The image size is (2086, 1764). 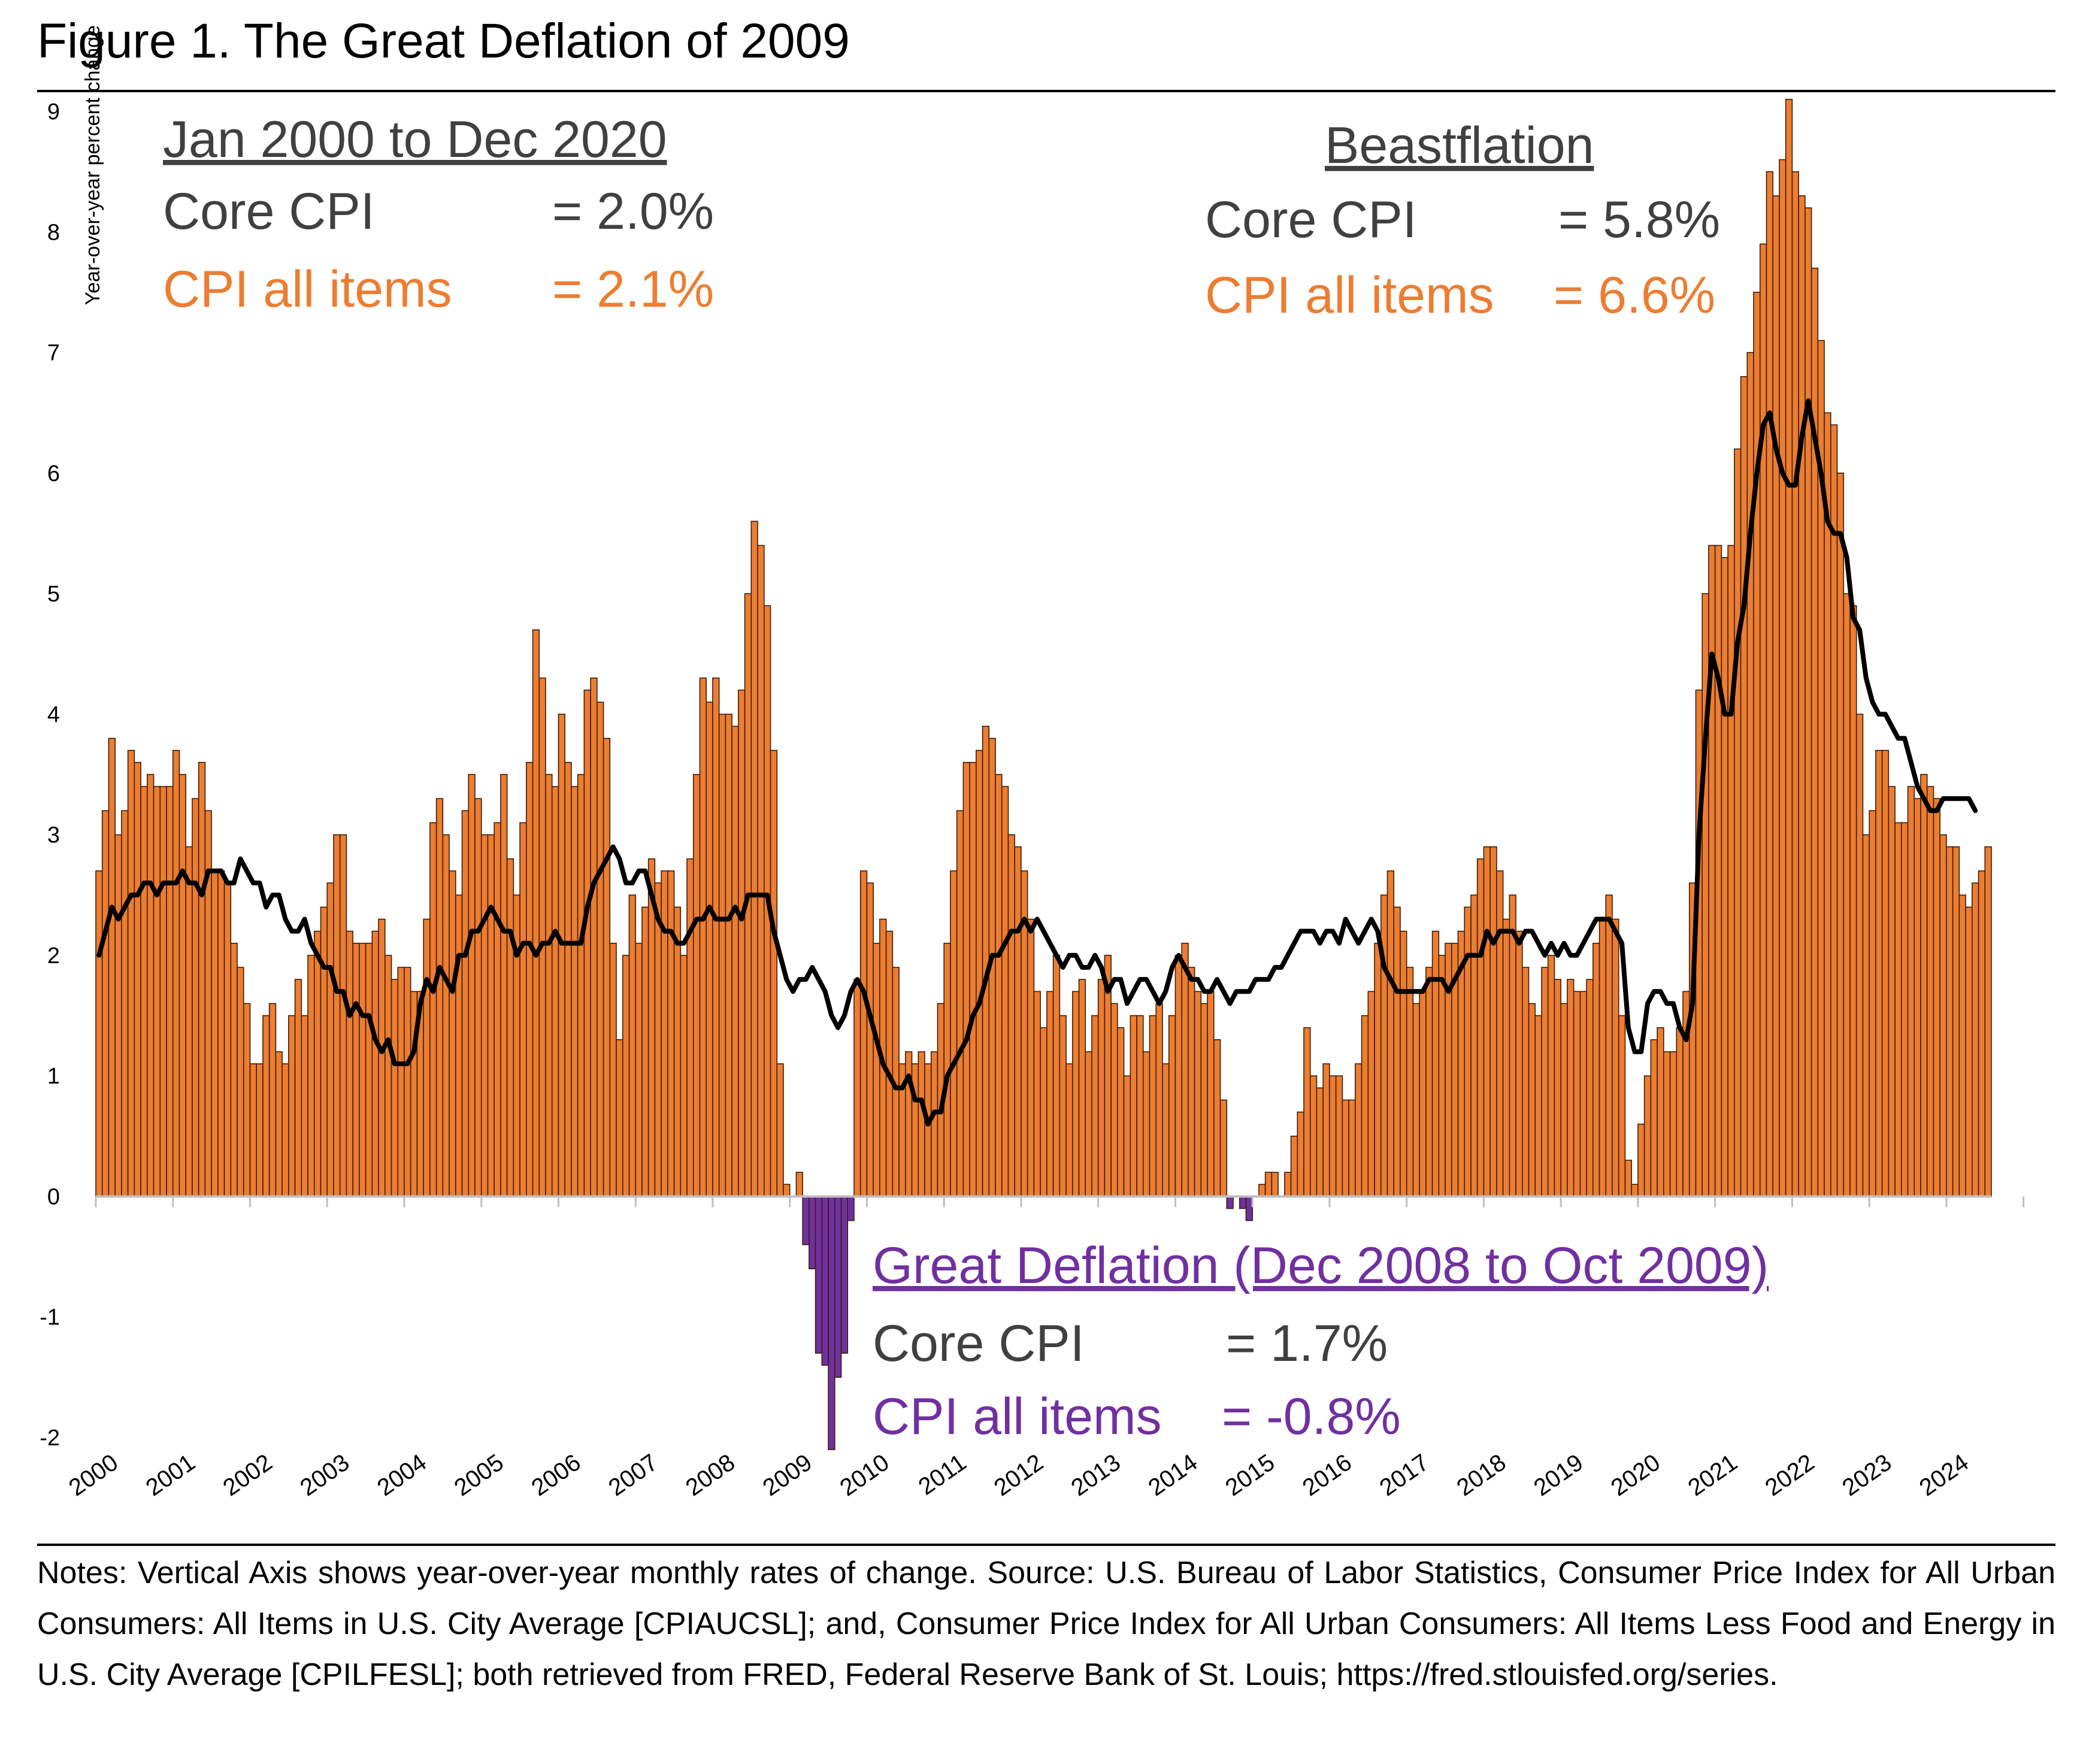 What do you see at coordinates (1307, 1343) in the screenshot?
I see `period3-core-value: = 1.7%` at bounding box center [1307, 1343].